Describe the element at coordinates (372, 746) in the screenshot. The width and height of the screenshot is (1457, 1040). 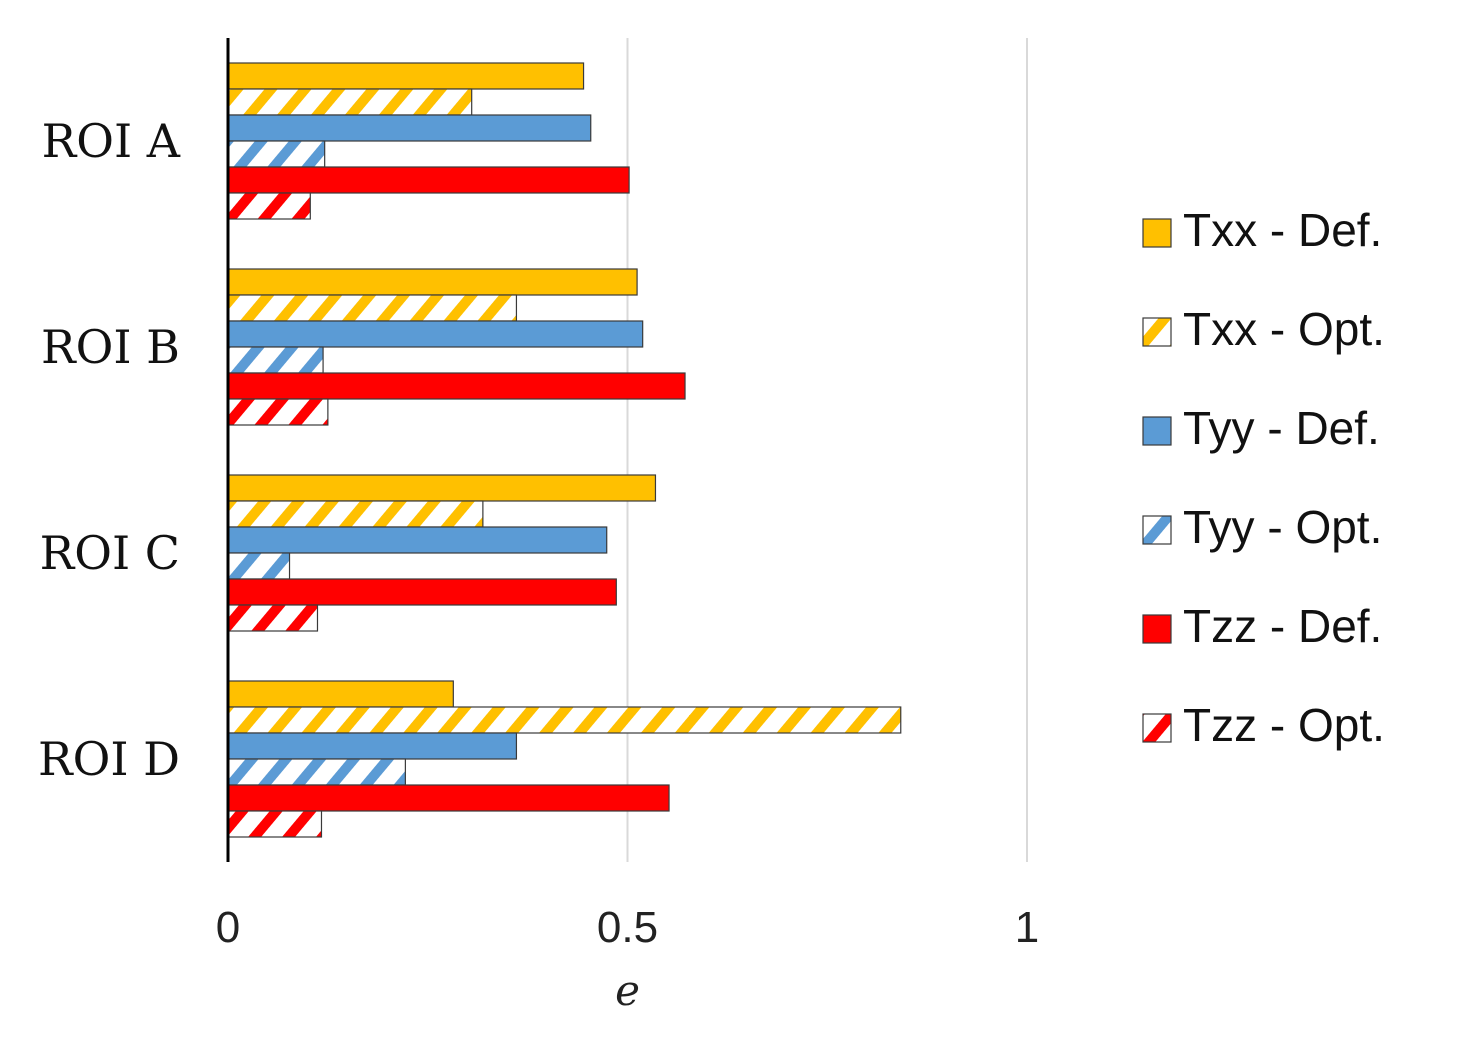
I see `bar-roi-d-tyy-def` at that location.